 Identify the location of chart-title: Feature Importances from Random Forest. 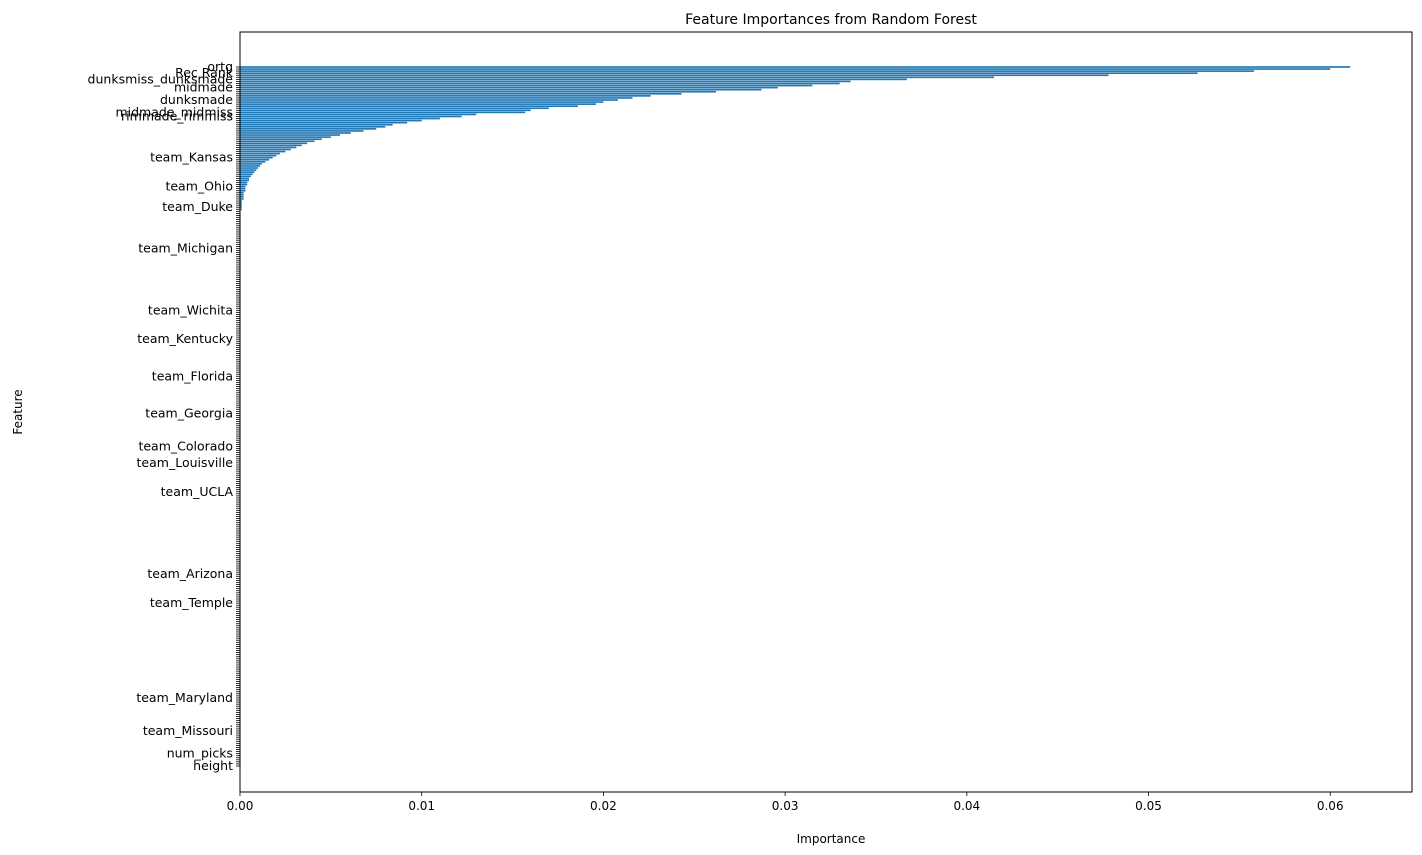
(831, 20).